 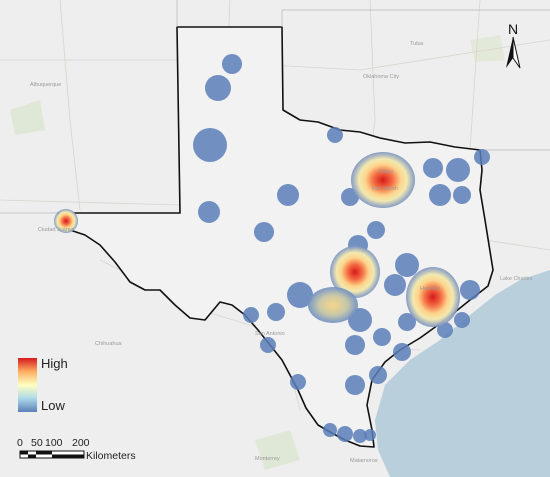 I want to click on svg-text: Albuquerque, so click(x=45, y=85).